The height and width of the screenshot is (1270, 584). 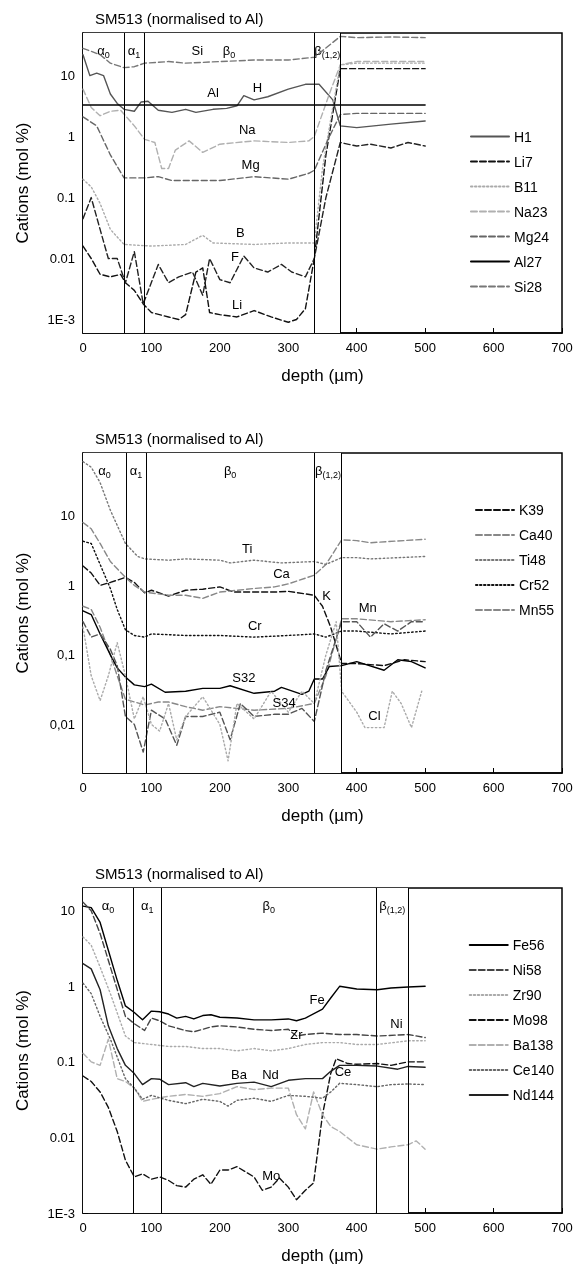 What do you see at coordinates (531, 236) in the screenshot?
I see `legend-label: Mg24` at bounding box center [531, 236].